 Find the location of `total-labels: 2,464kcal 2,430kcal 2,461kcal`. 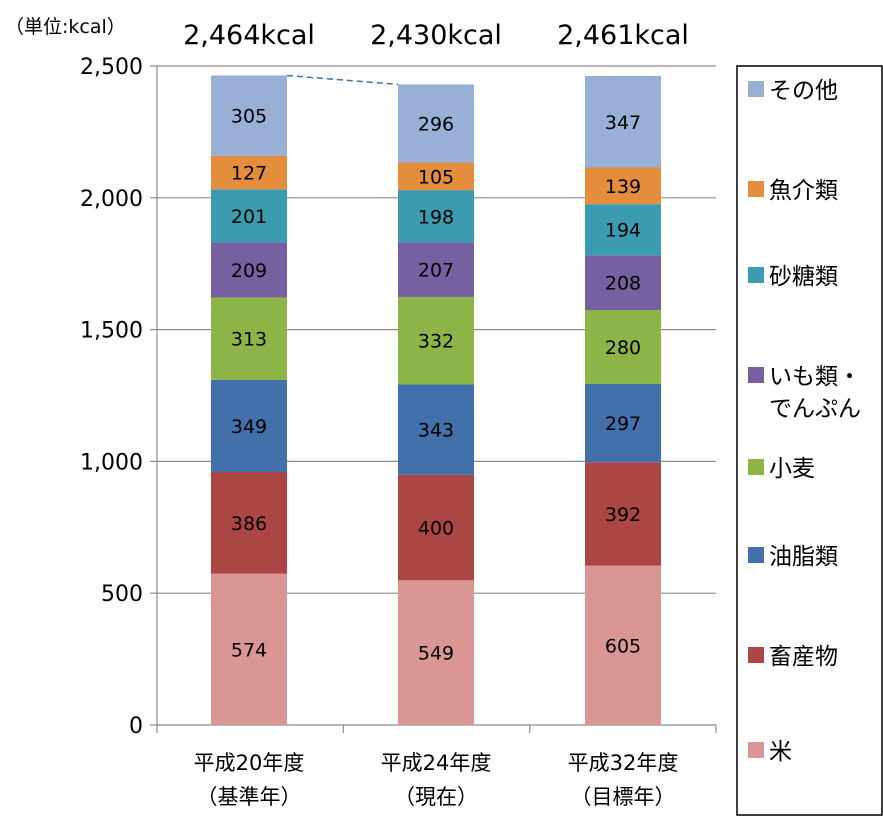

total-labels: 2,464kcal 2,430kcal 2,461kcal is located at coordinates (436, 35).